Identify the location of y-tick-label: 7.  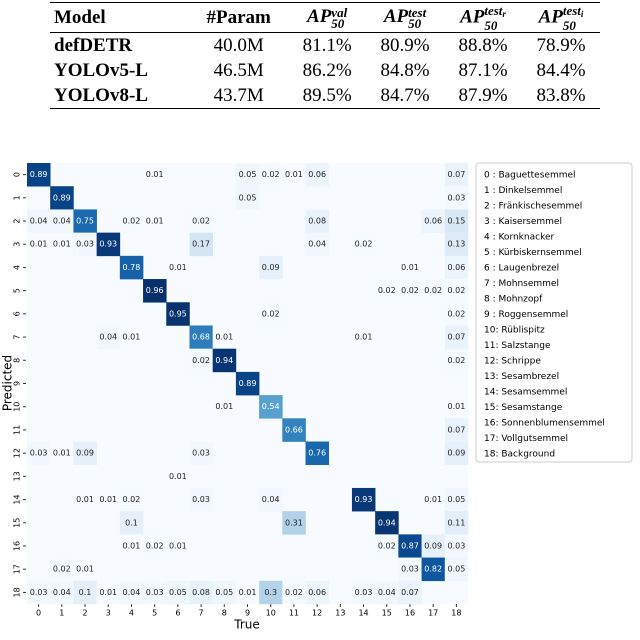
(17, 337).